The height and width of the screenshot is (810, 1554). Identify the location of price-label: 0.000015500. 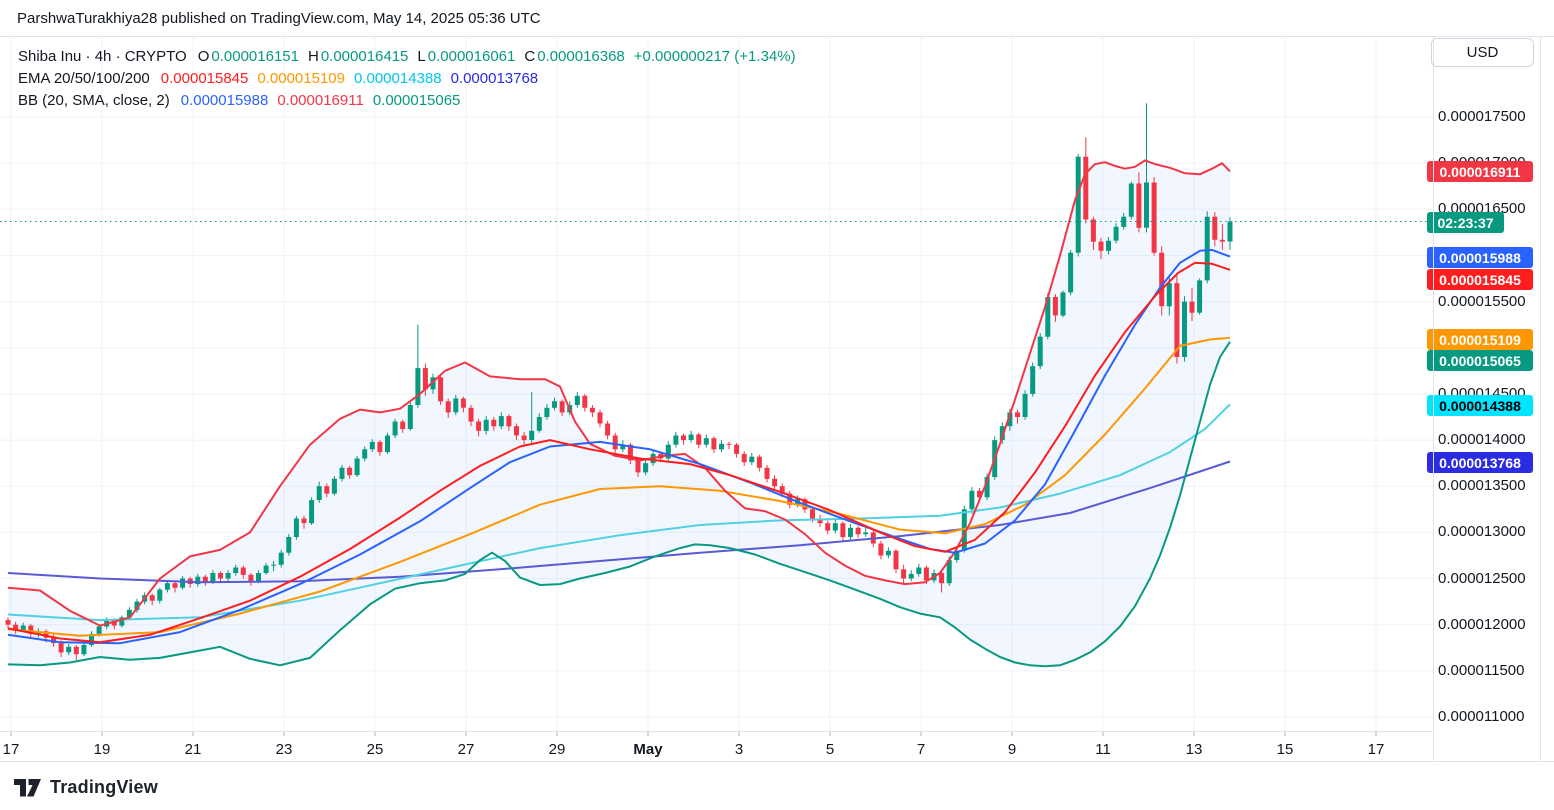
(1482, 301).